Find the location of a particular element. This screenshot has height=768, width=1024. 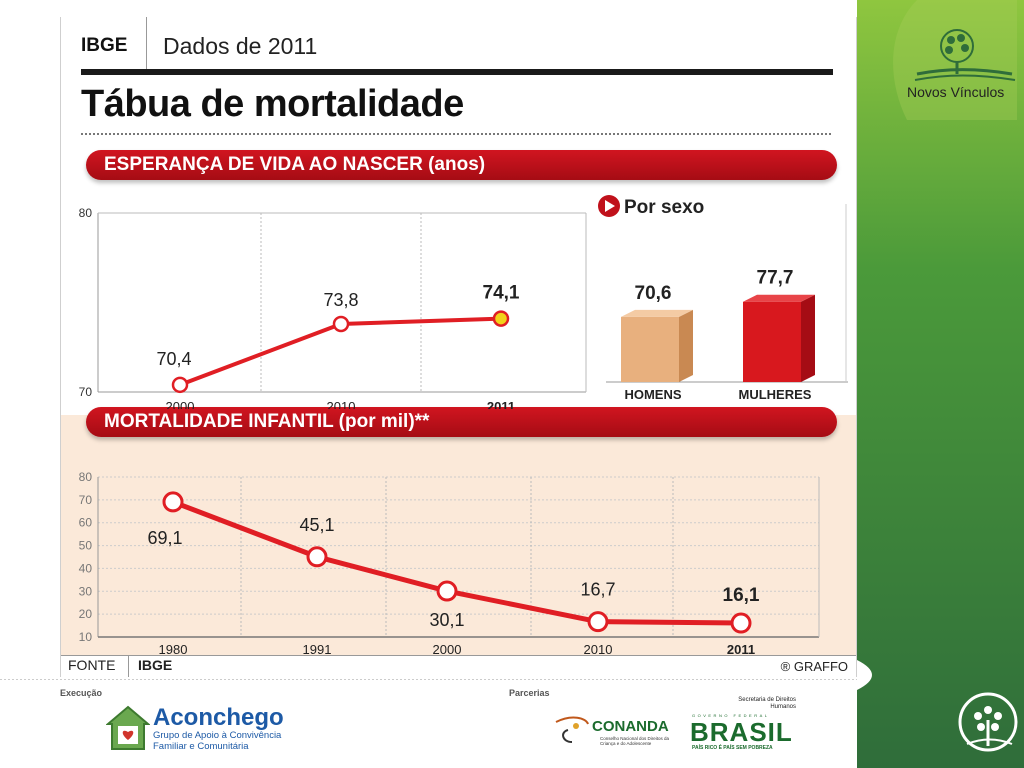

gov-text: GOVERNO FEDERAL is located at coordinates (731, 715).